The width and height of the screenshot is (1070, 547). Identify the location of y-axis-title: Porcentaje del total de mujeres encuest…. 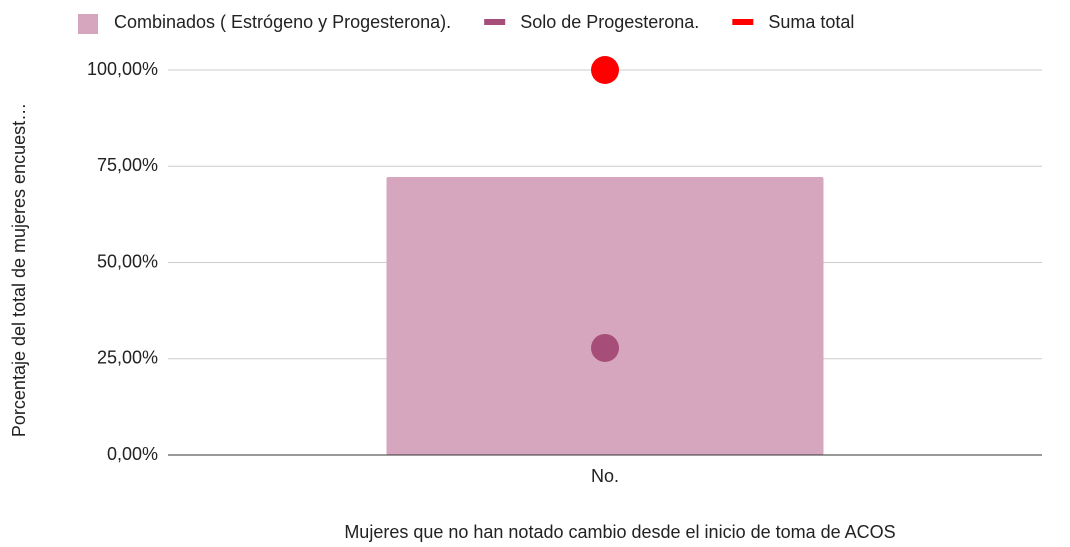
(19, 270).